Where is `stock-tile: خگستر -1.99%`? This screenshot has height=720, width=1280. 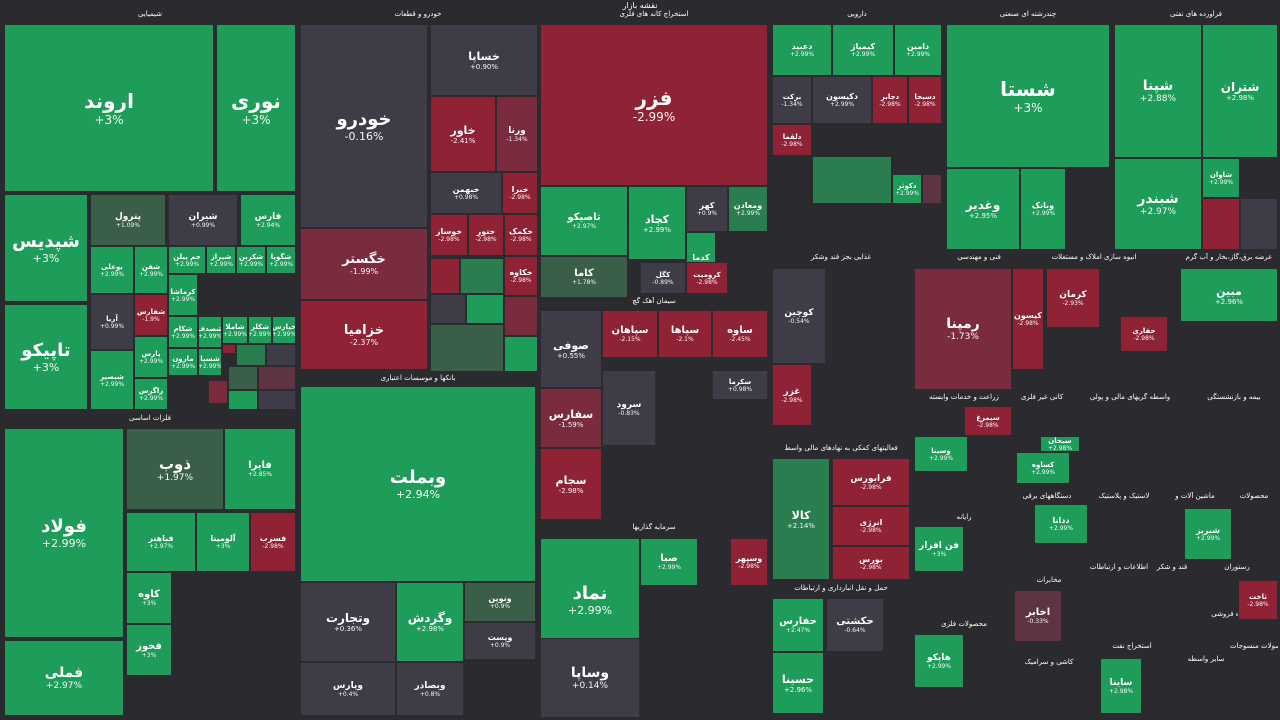 stock-tile: خگستر -1.99% is located at coordinates (364, 264).